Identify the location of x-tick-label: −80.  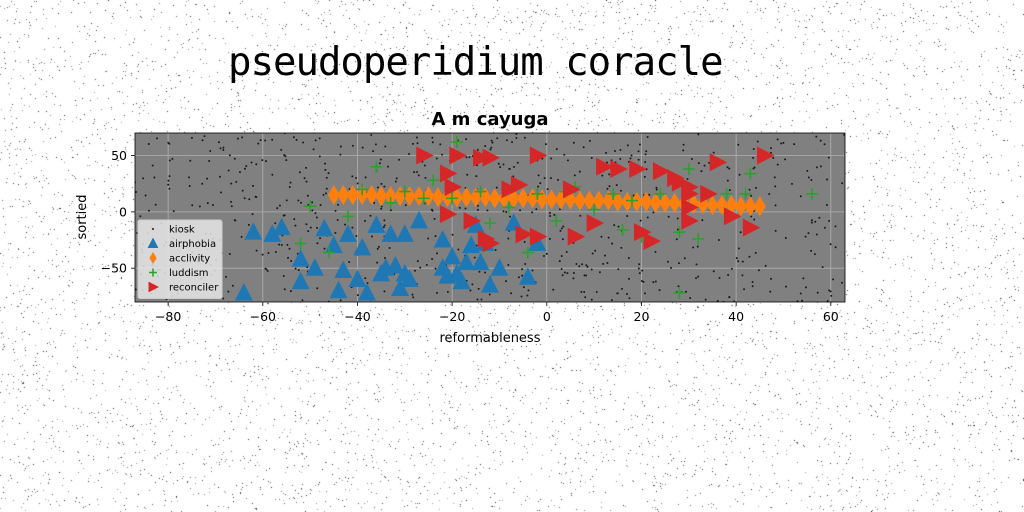
(168, 316).